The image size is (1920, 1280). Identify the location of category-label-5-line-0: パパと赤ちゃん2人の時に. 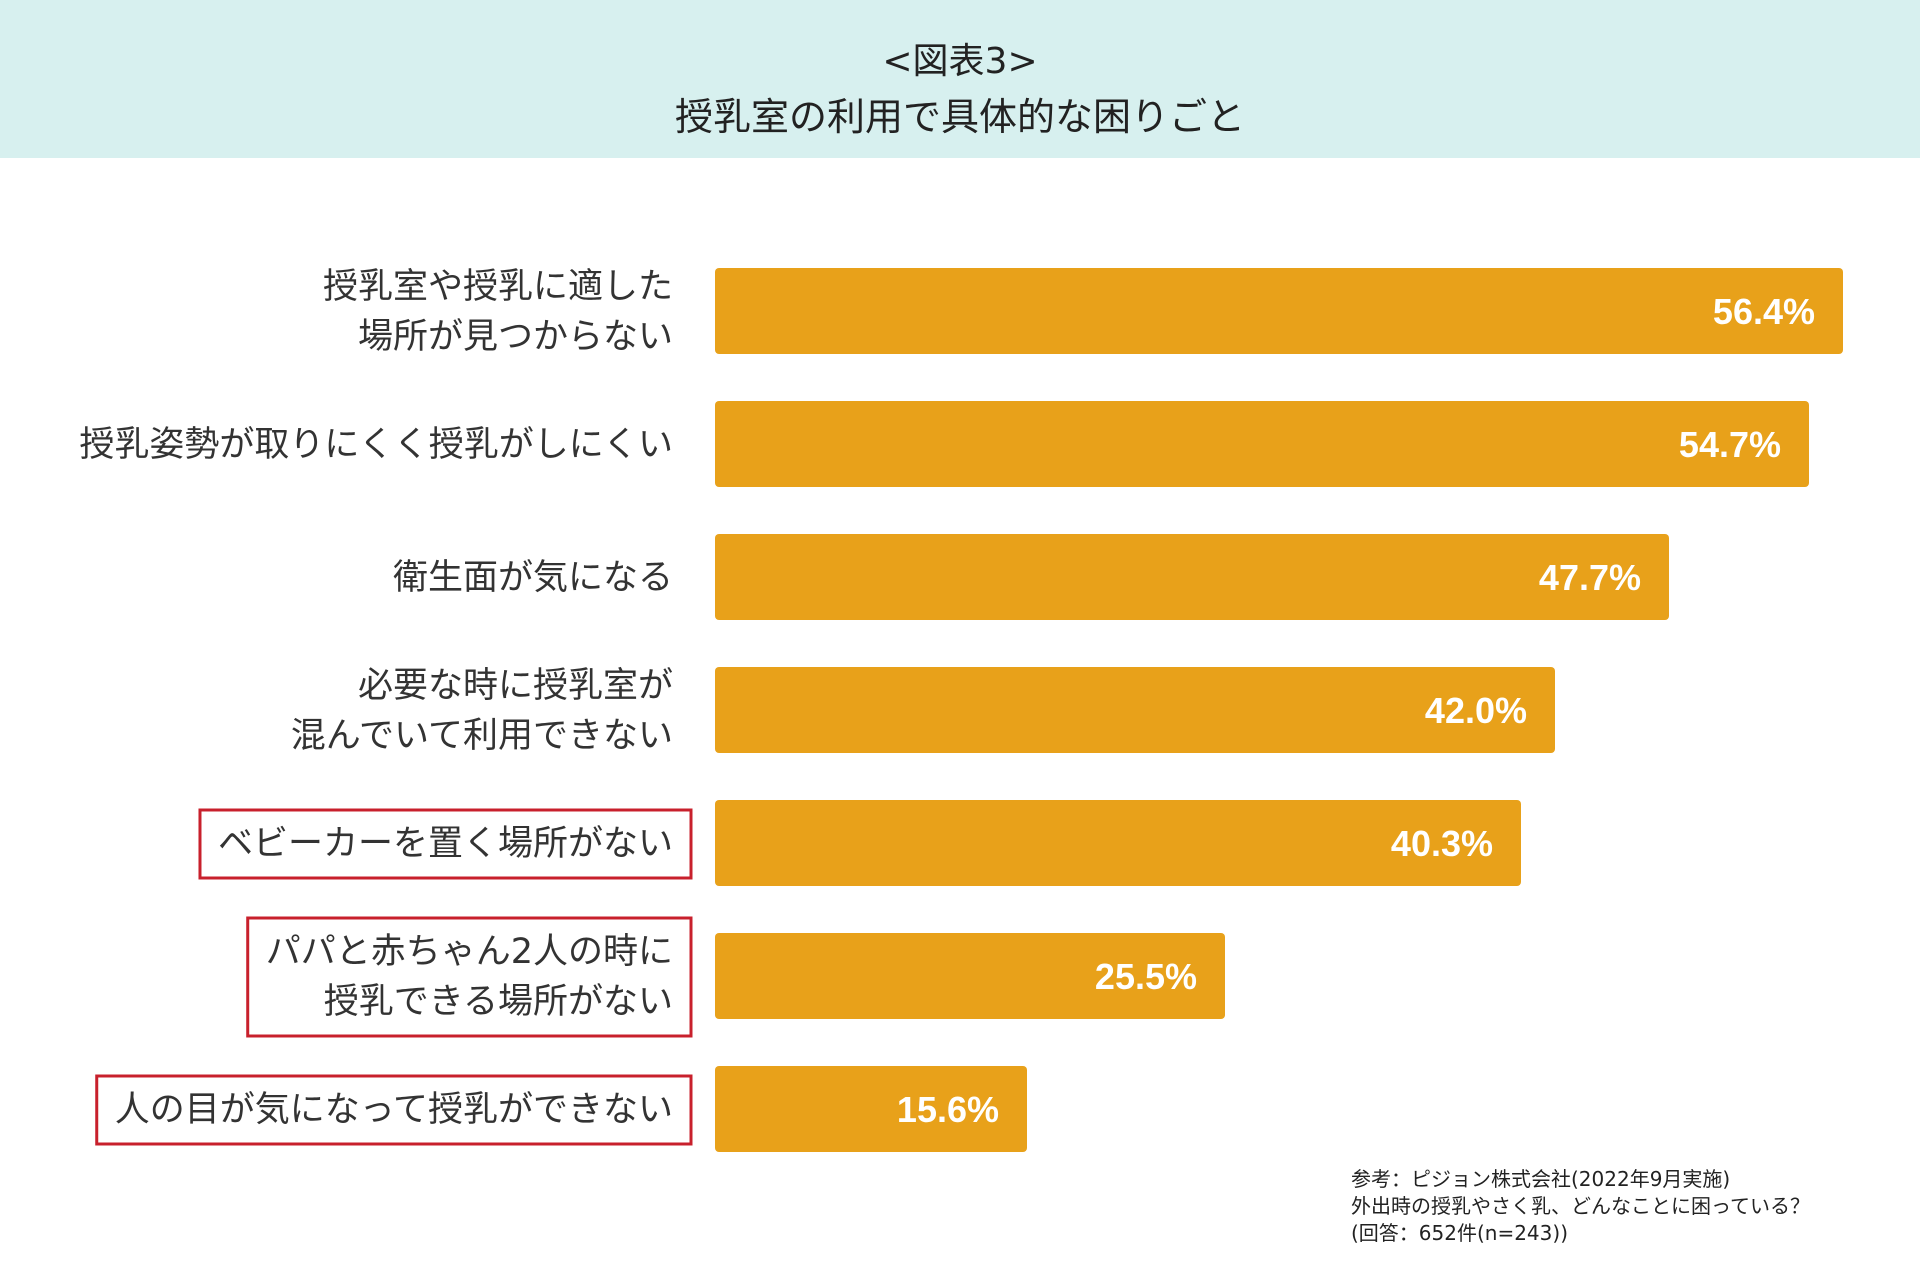
(469, 952).